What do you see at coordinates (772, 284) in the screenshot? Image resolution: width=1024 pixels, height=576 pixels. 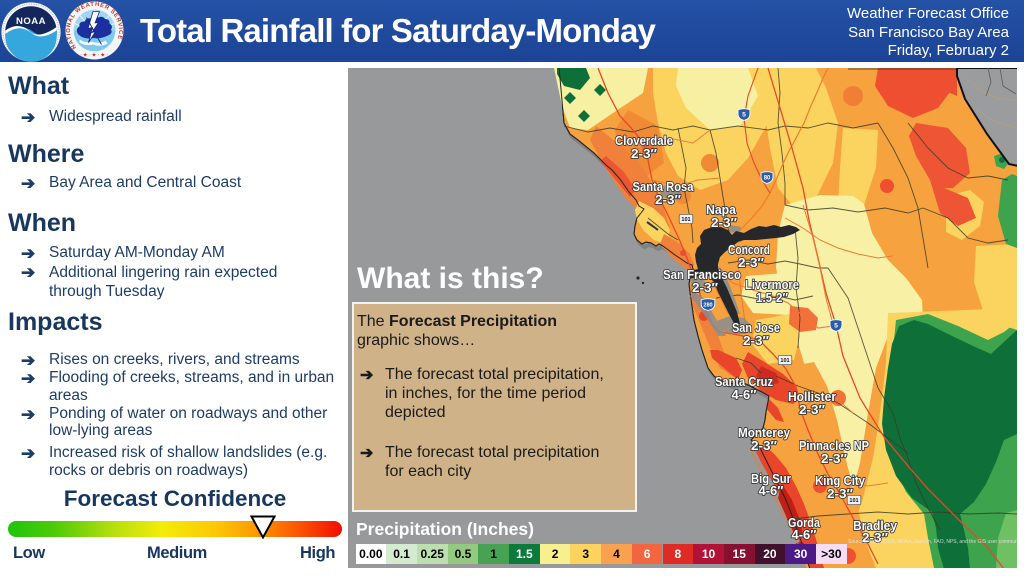 I see `svg-text: Livermore` at bounding box center [772, 284].